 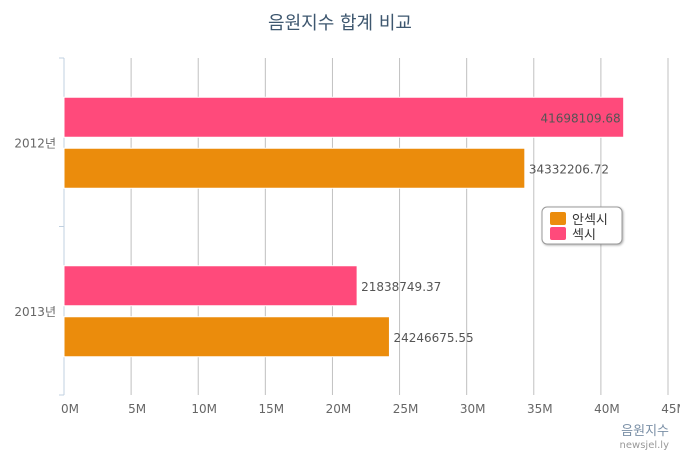 What do you see at coordinates (645, 431) in the screenshot?
I see `credits-title: 음원지수` at bounding box center [645, 431].